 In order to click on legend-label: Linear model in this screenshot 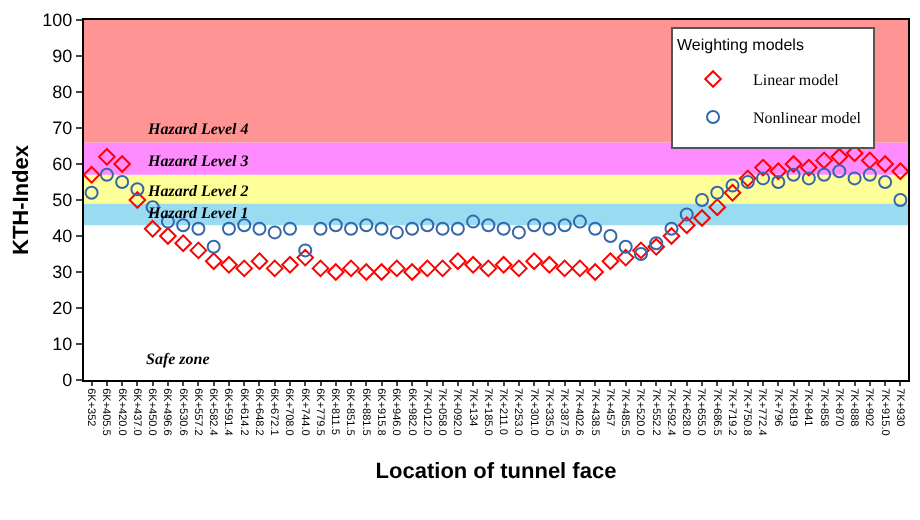, I will do `click(797, 80)`.